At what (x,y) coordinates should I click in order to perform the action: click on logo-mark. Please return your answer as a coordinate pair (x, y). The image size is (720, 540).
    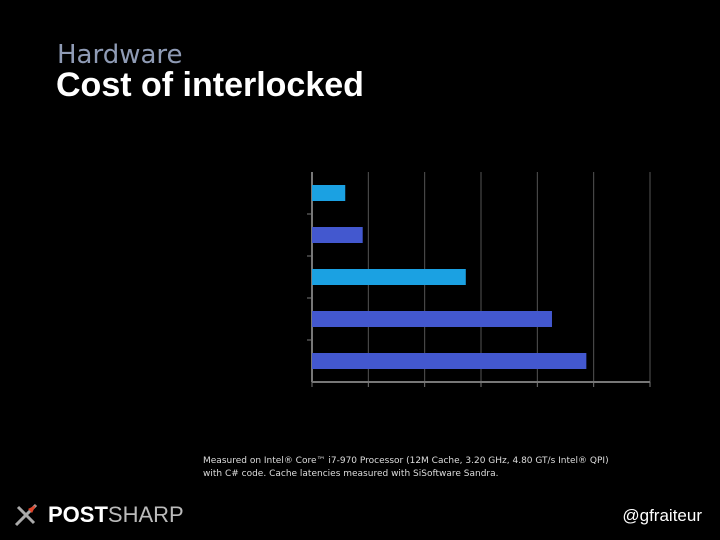
    Looking at the image, I should click on (26, 515).